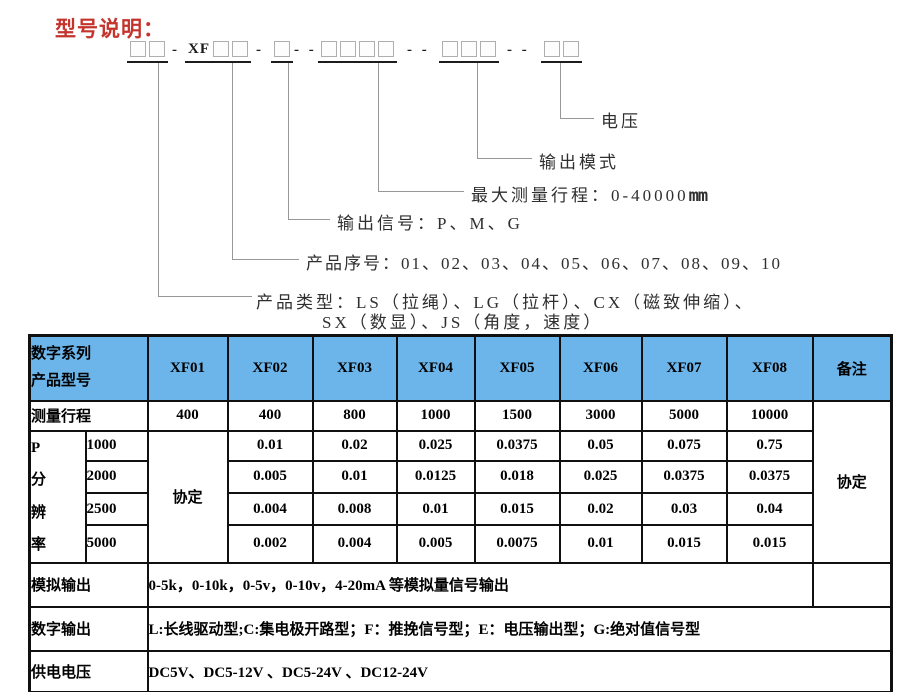 Image resolution: width=909 pixels, height=692 pixels. Describe the element at coordinates (88, 628) in the screenshot. I see `digital-label: 数字输出` at that location.